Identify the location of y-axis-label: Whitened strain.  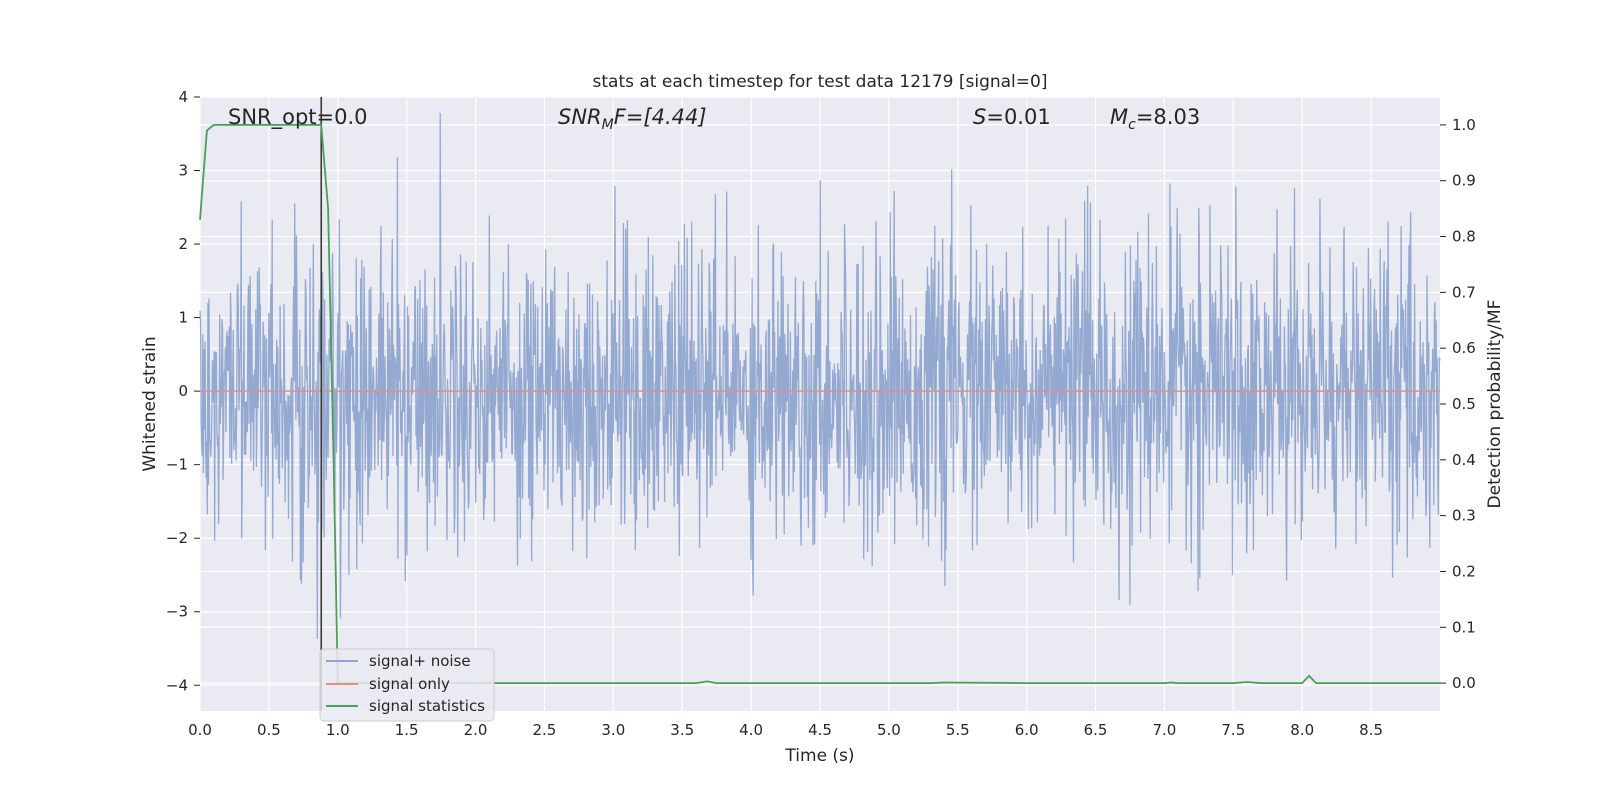
(150, 403).